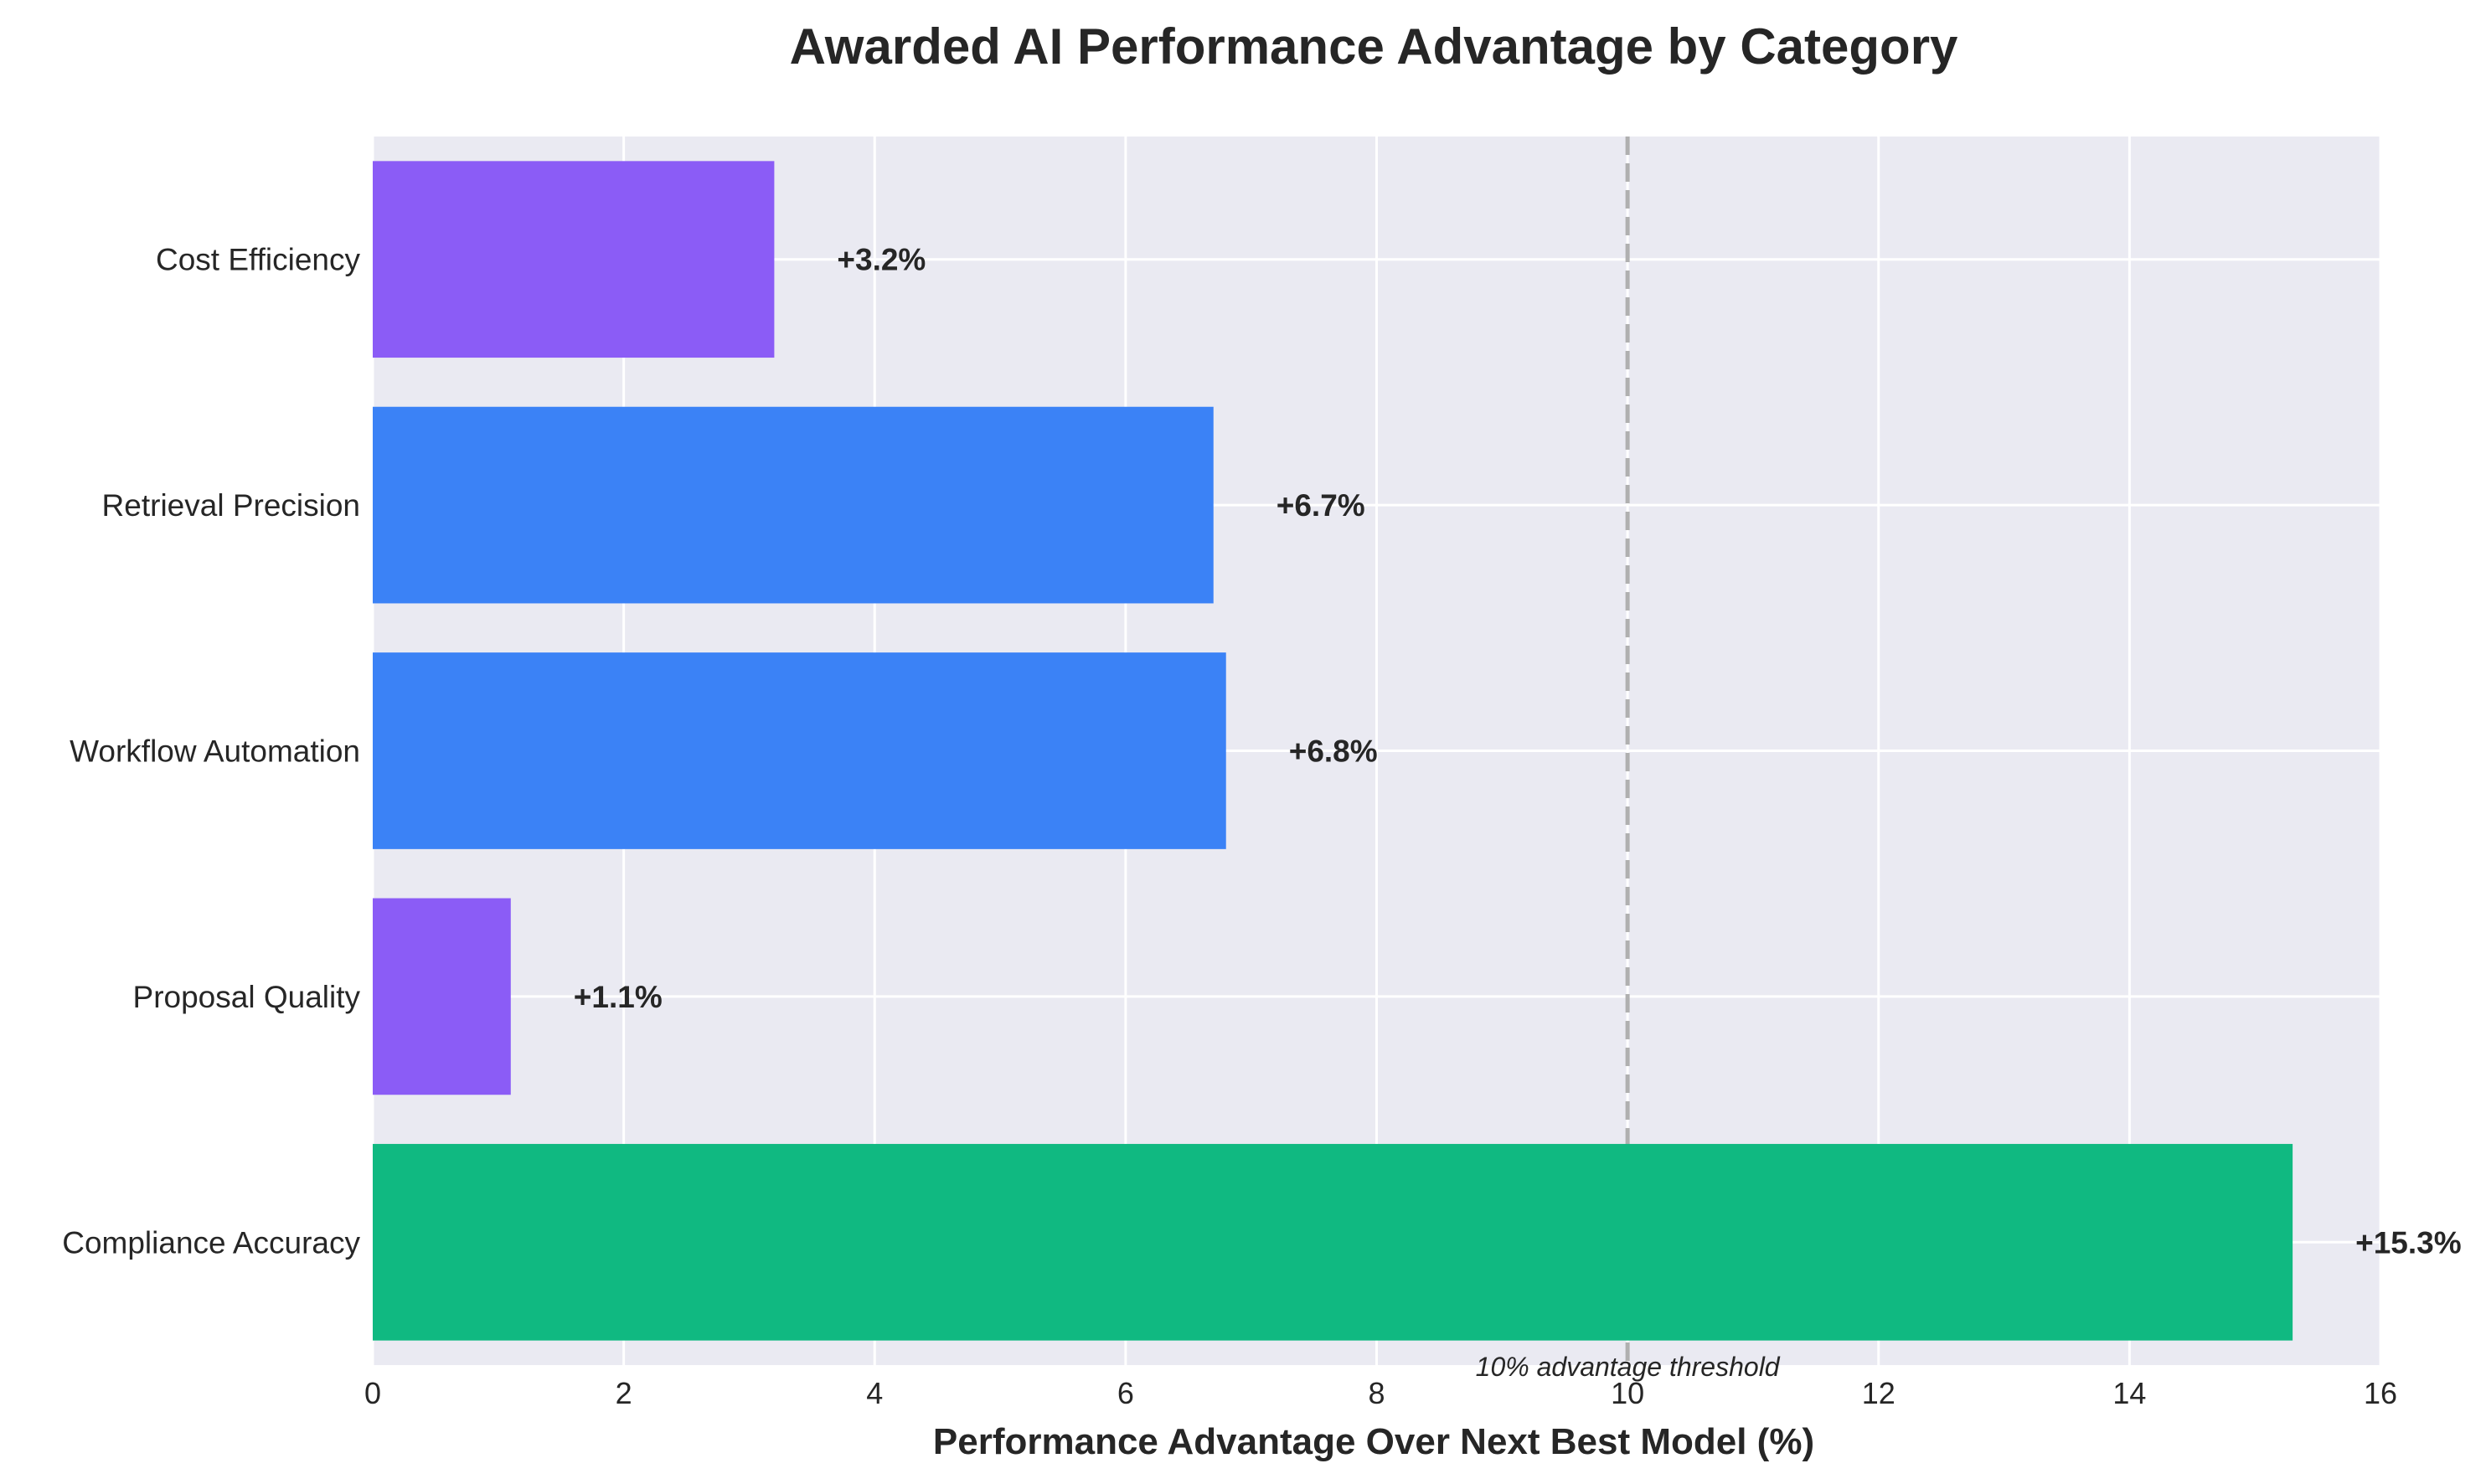  I want to click on x-tick-label: 0, so click(373, 1393).